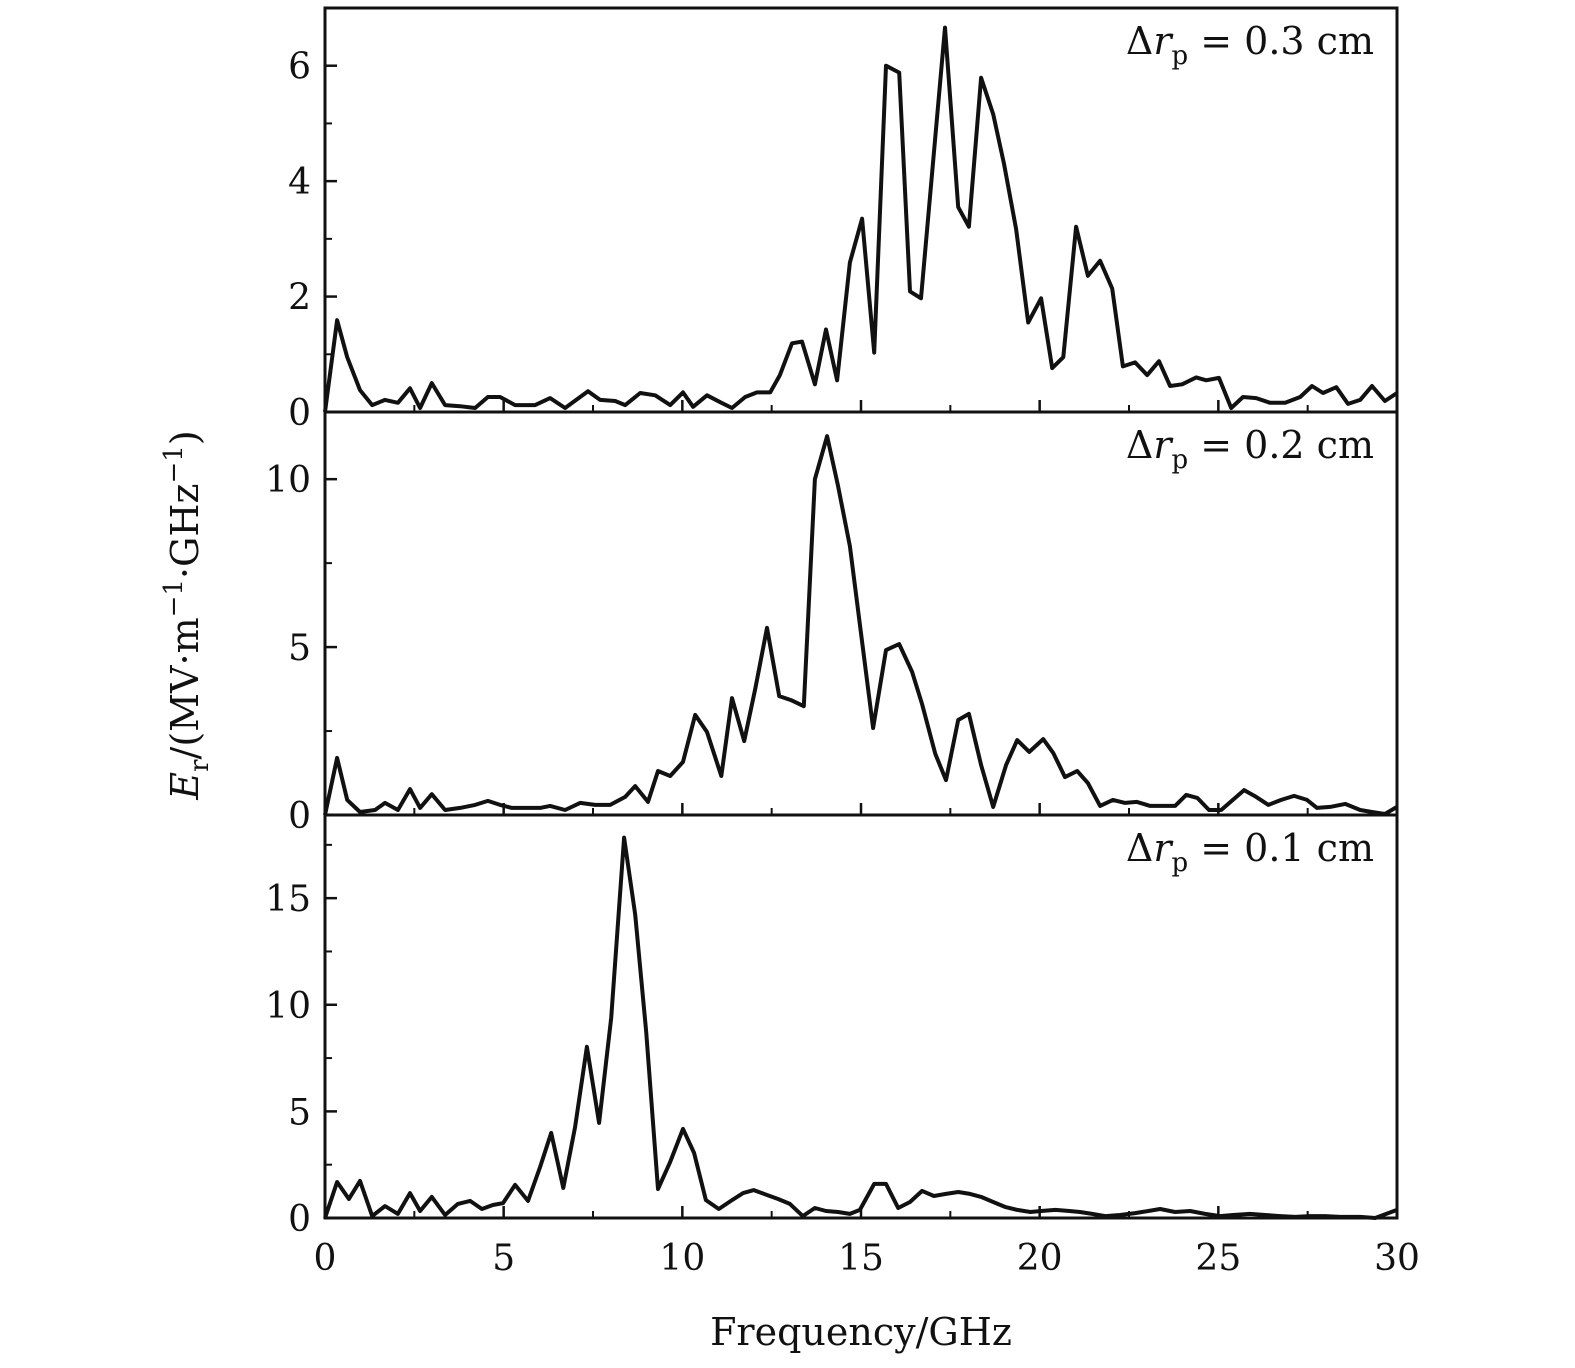 Image resolution: width=1575 pixels, height=1368 pixels. What do you see at coordinates (503, 1258) in the screenshot?
I see `x-tick-label: 5` at bounding box center [503, 1258].